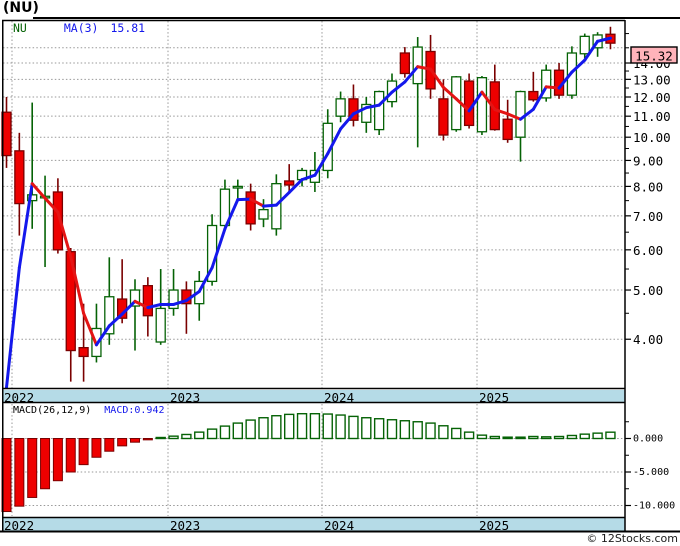 This screenshot has width=680, height=546. Describe the element at coordinates (648, 216) in the screenshot. I see `price-tick-label: 7.00` at that location.